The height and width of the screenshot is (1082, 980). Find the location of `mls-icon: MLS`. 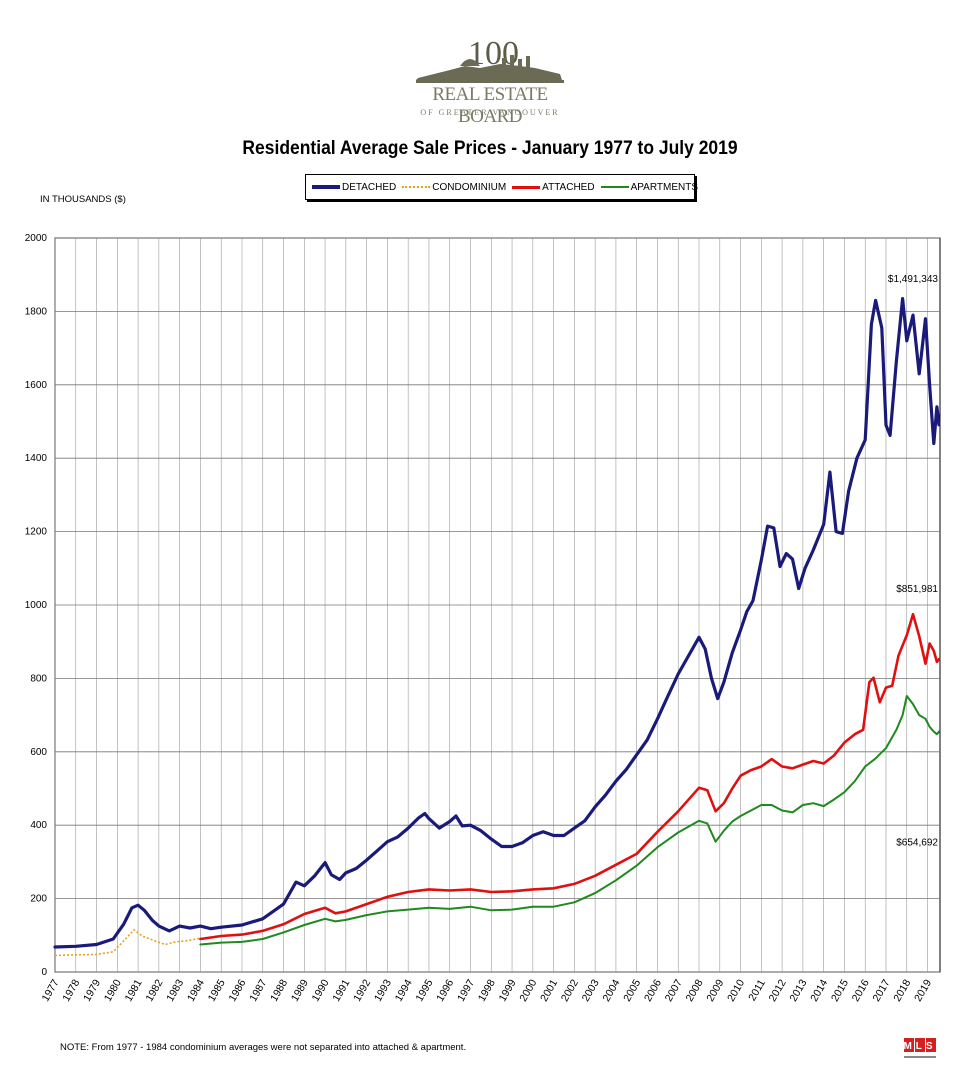

mls-icon: MLS is located at coordinates (919, 1048).